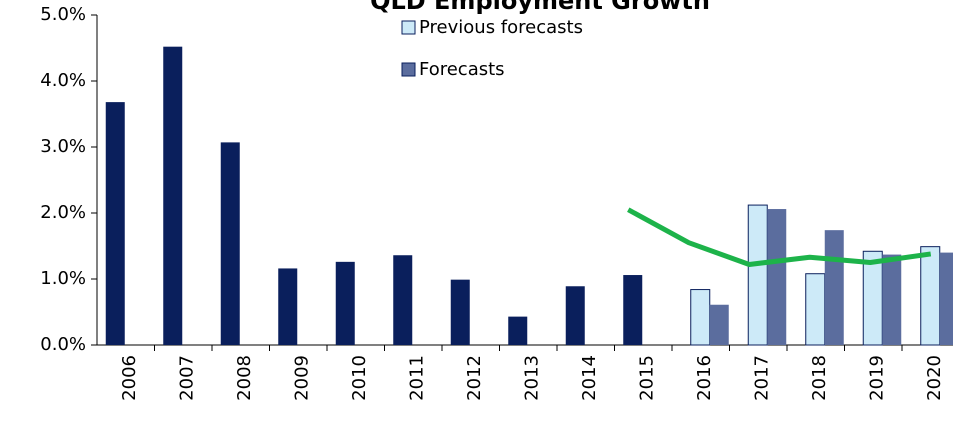  What do you see at coordinates (462, 69) in the screenshot?
I see `legend-label: Forecasts` at bounding box center [462, 69].